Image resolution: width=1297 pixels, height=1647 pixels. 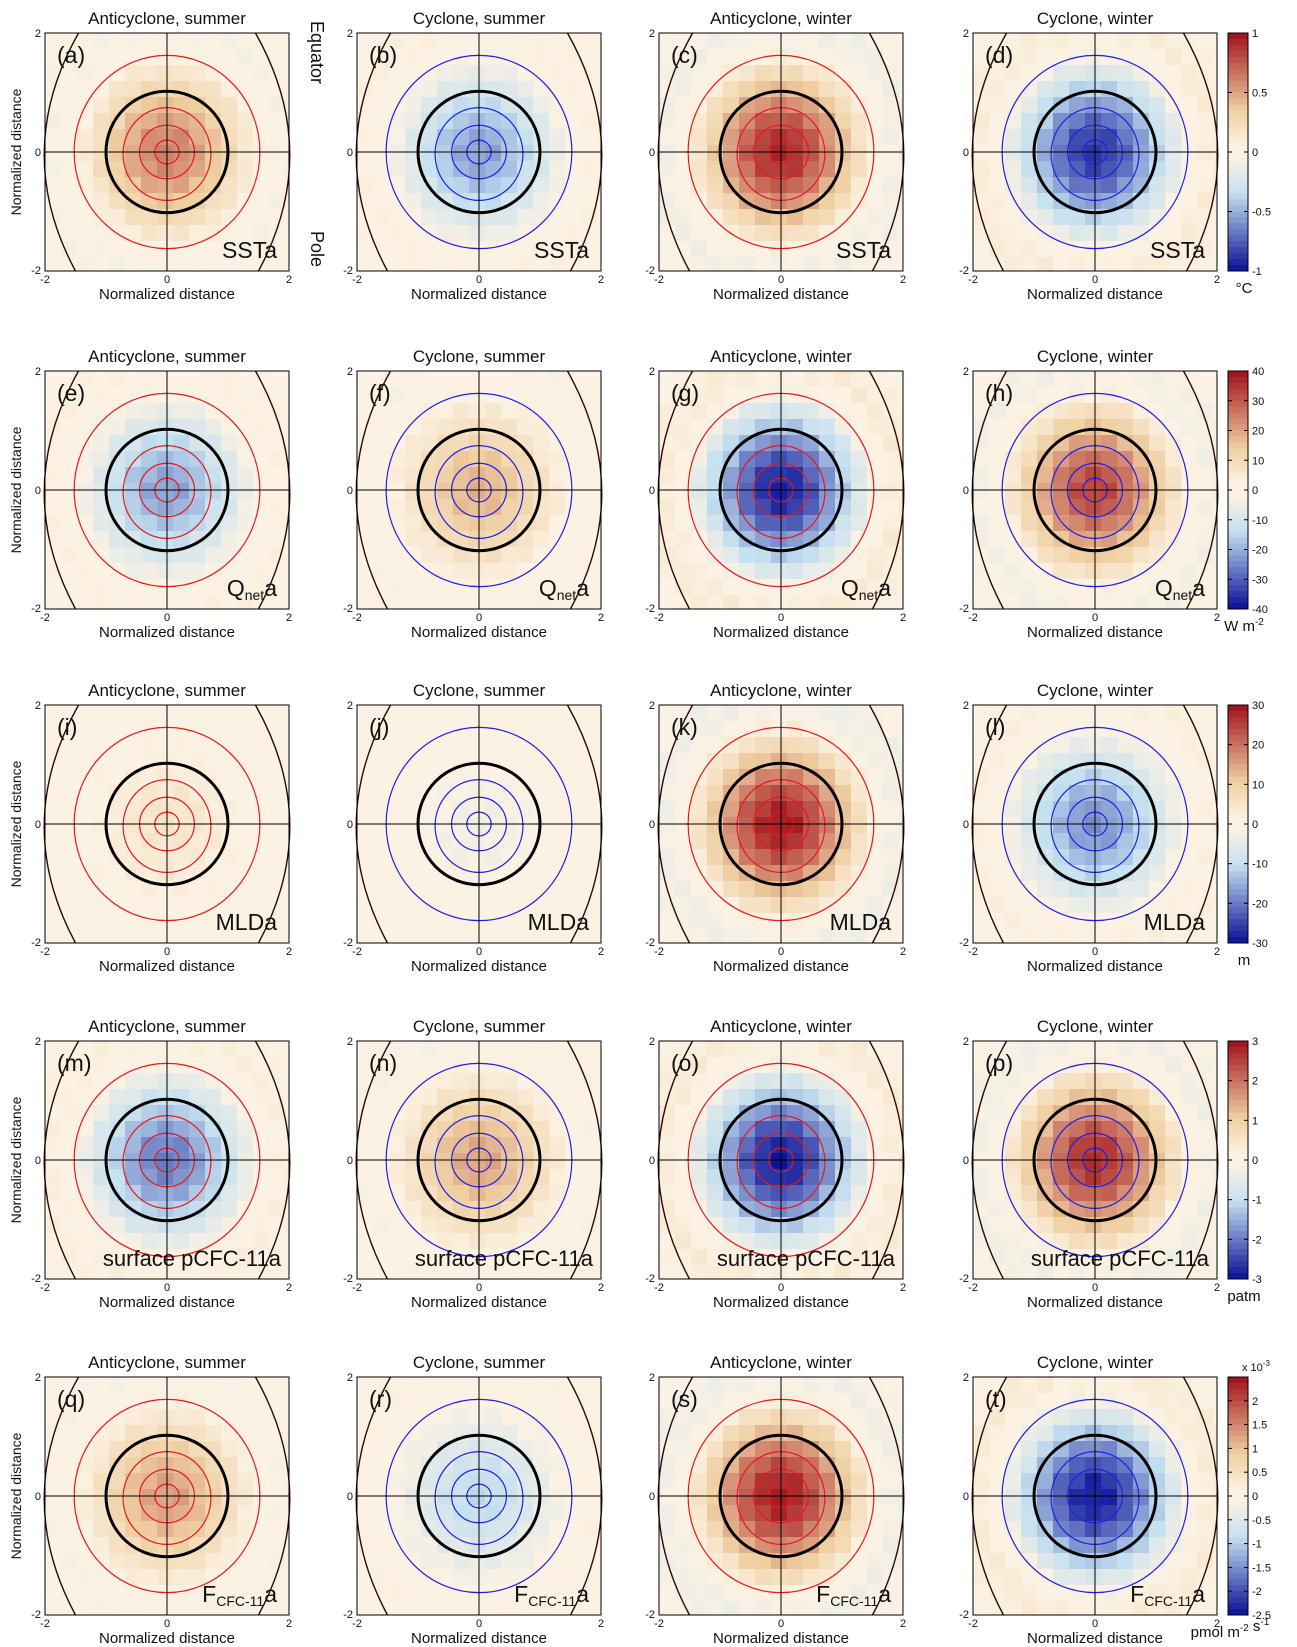 What do you see at coordinates (966, 372) in the screenshot?
I see `y-tick-label: 2` at bounding box center [966, 372].